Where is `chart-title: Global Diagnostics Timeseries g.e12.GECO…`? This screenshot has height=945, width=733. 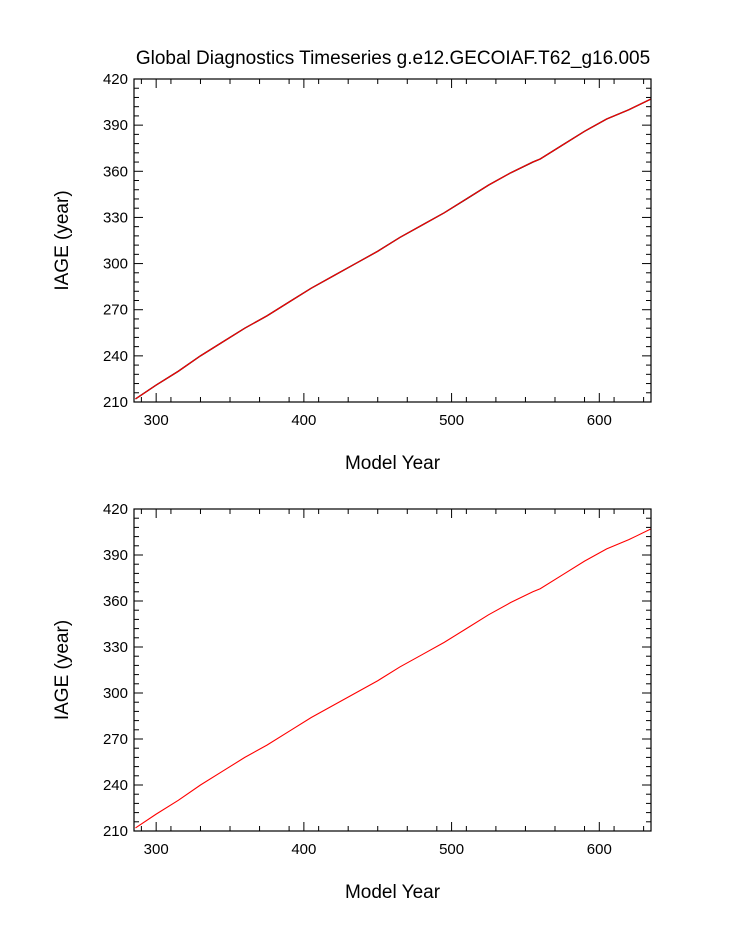 chart-title: Global Diagnostics Timeseries g.e12.GECO… is located at coordinates (393, 58).